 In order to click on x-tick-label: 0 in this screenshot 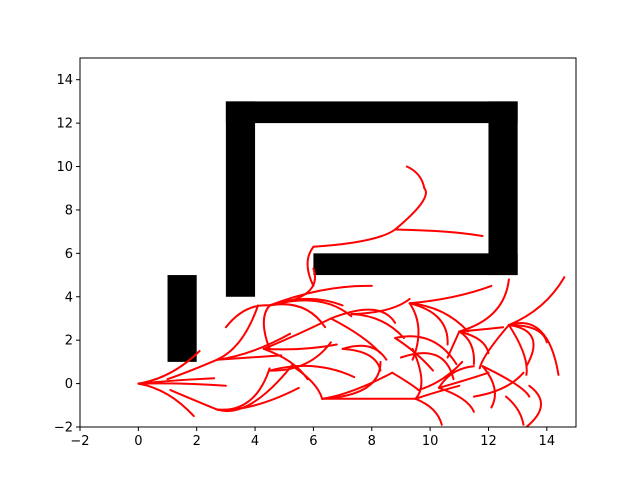, I will do `click(138, 441)`.